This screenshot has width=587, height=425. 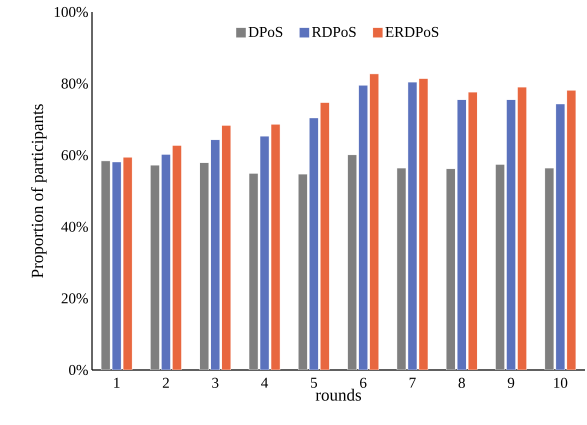 What do you see at coordinates (334, 32) in the screenshot?
I see `legend-label: RDPoS` at bounding box center [334, 32].